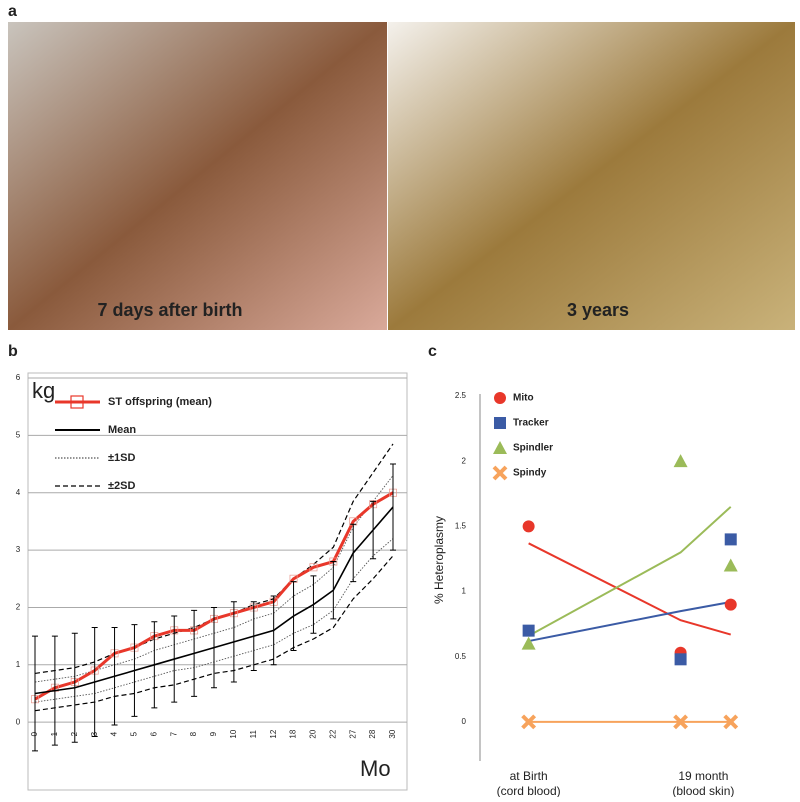  What do you see at coordinates (18, 377) in the screenshot?
I see `y-tick-label: 6` at bounding box center [18, 377].